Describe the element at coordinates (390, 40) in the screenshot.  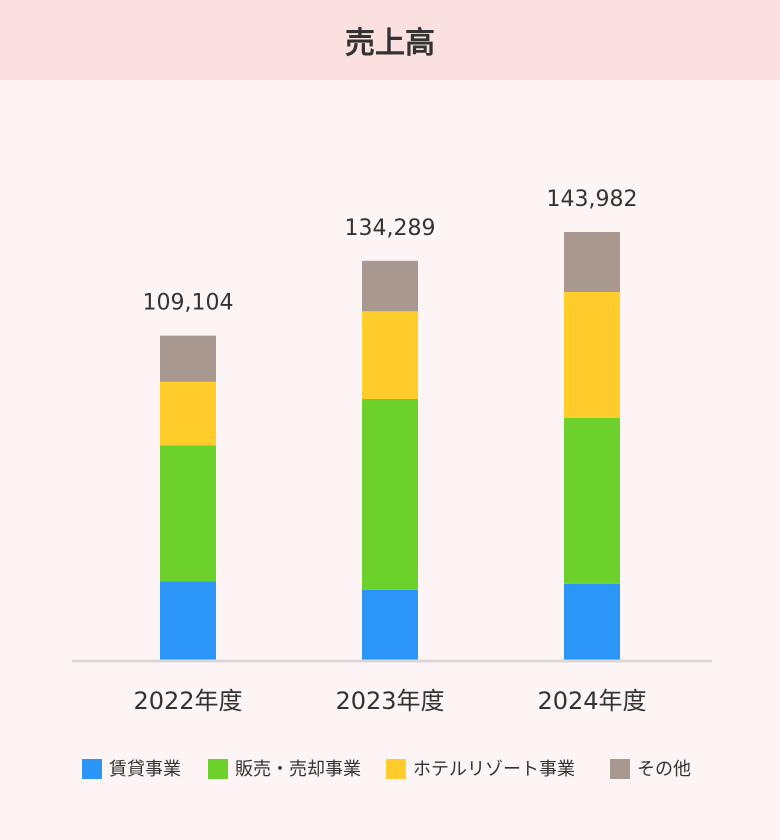
I see `chart-title: 売上高` at that location.